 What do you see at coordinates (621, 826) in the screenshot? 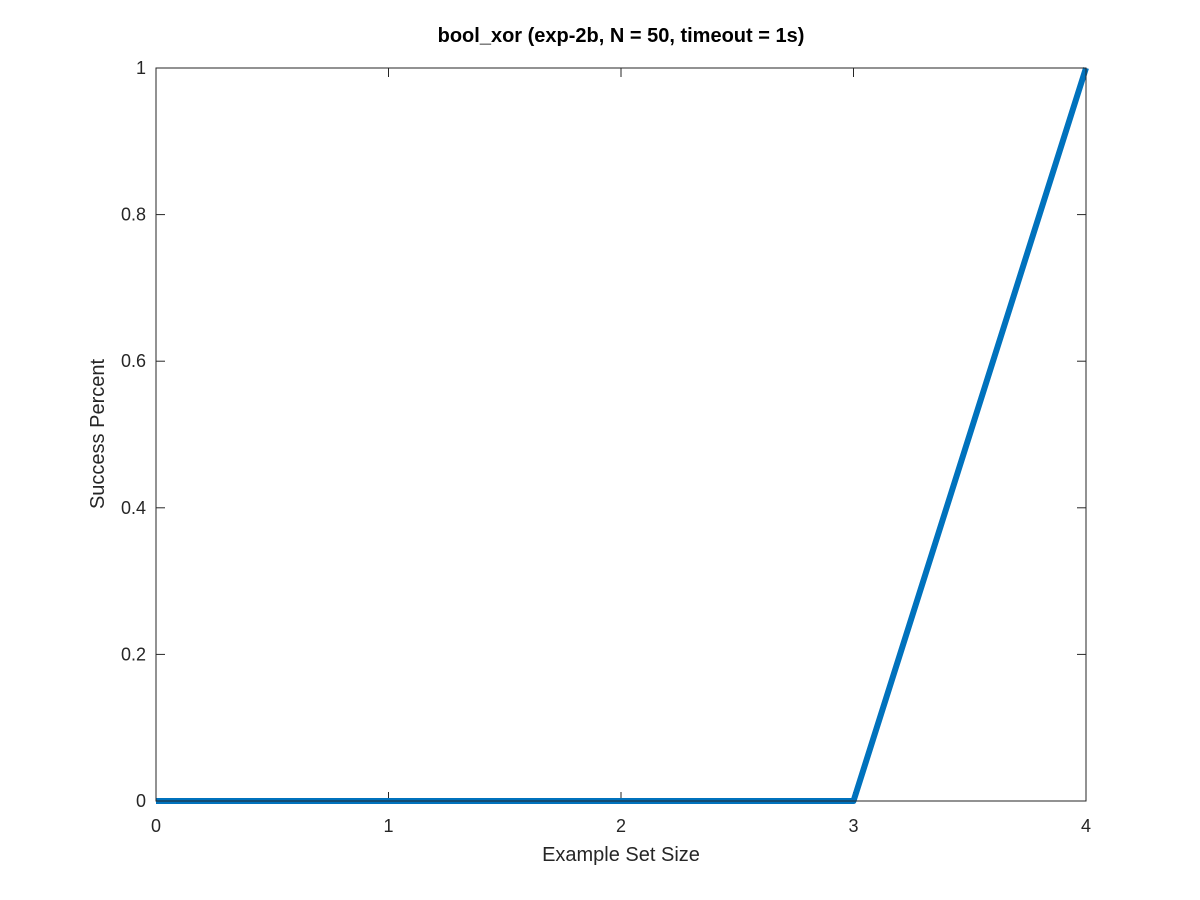
I see `x-tick-label: 2` at bounding box center [621, 826].